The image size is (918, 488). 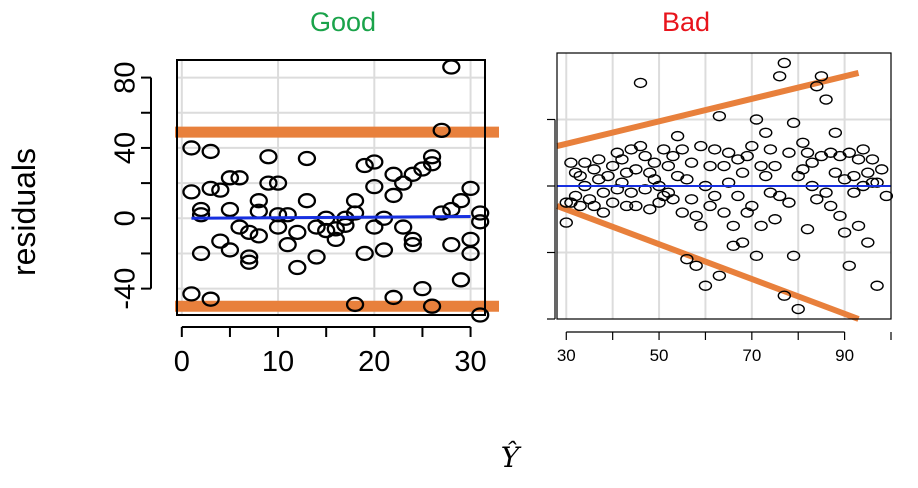 What do you see at coordinates (751, 355) in the screenshot?
I see `x-tick-label: 70` at bounding box center [751, 355].